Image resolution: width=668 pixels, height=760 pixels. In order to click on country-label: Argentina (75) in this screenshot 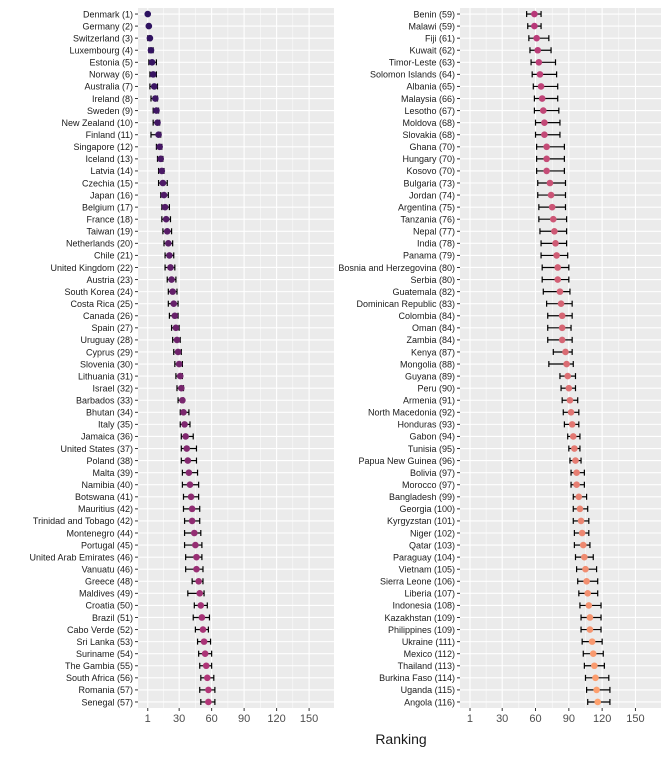, I will do `click(426, 207)`.